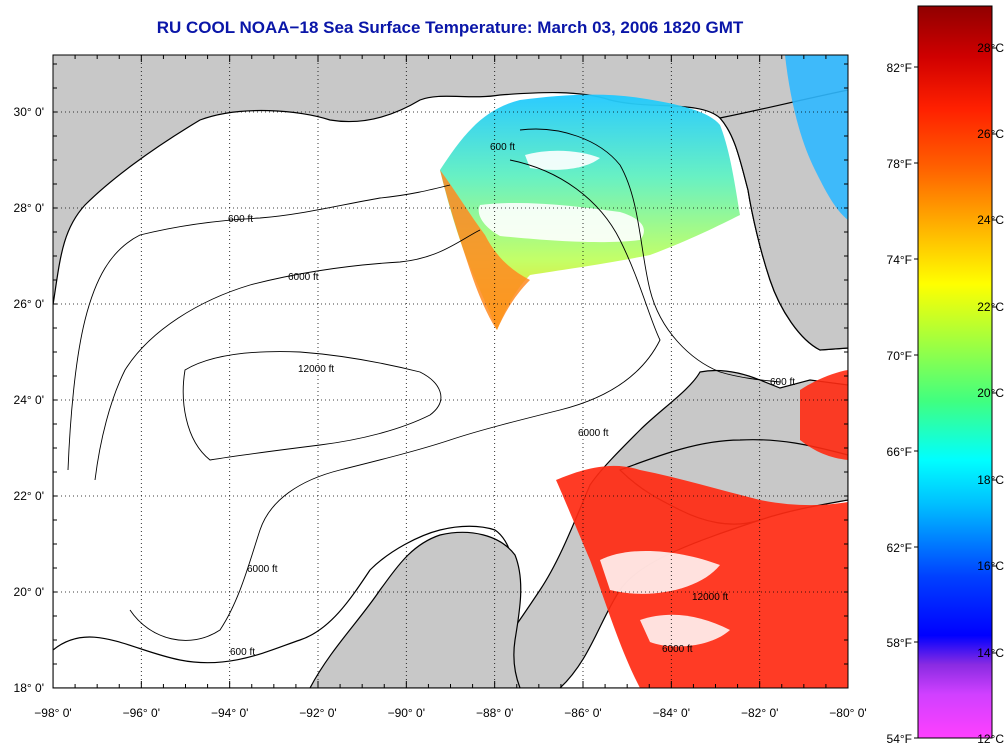 The height and width of the screenshot is (754, 1008). Describe the element at coordinates (899, 164) in the screenshot. I see `f-tick-label: 78°F` at that location.